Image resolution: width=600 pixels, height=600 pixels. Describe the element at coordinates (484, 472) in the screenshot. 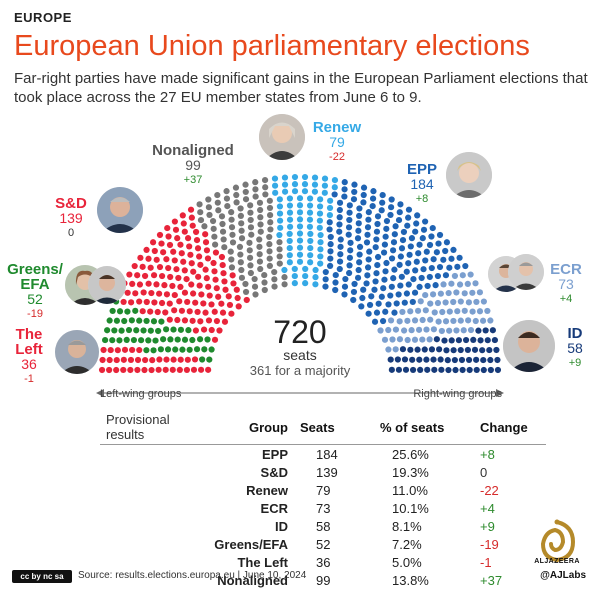

I see `change-cell: 0` at that location.